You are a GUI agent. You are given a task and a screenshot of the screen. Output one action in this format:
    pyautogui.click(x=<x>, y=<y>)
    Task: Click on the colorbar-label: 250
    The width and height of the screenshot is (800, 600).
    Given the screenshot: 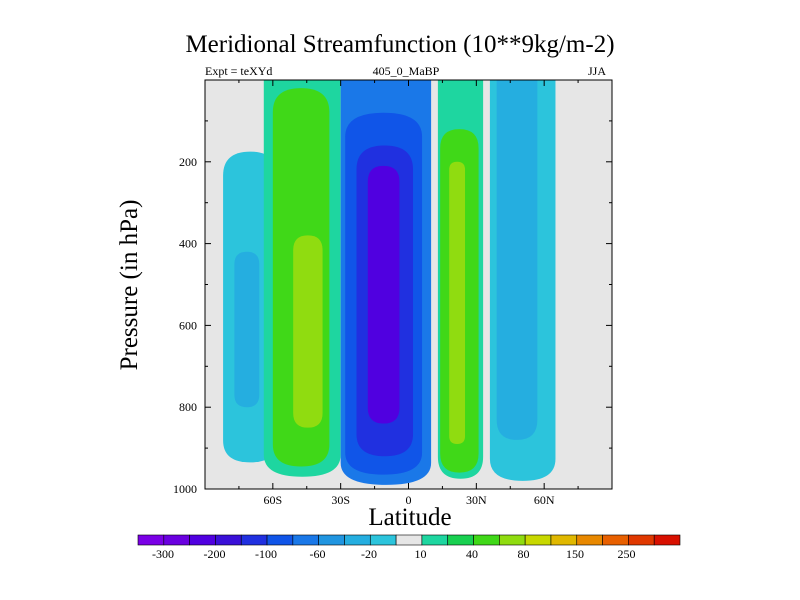 What is the action you would take?
    pyautogui.click(x=627, y=554)
    